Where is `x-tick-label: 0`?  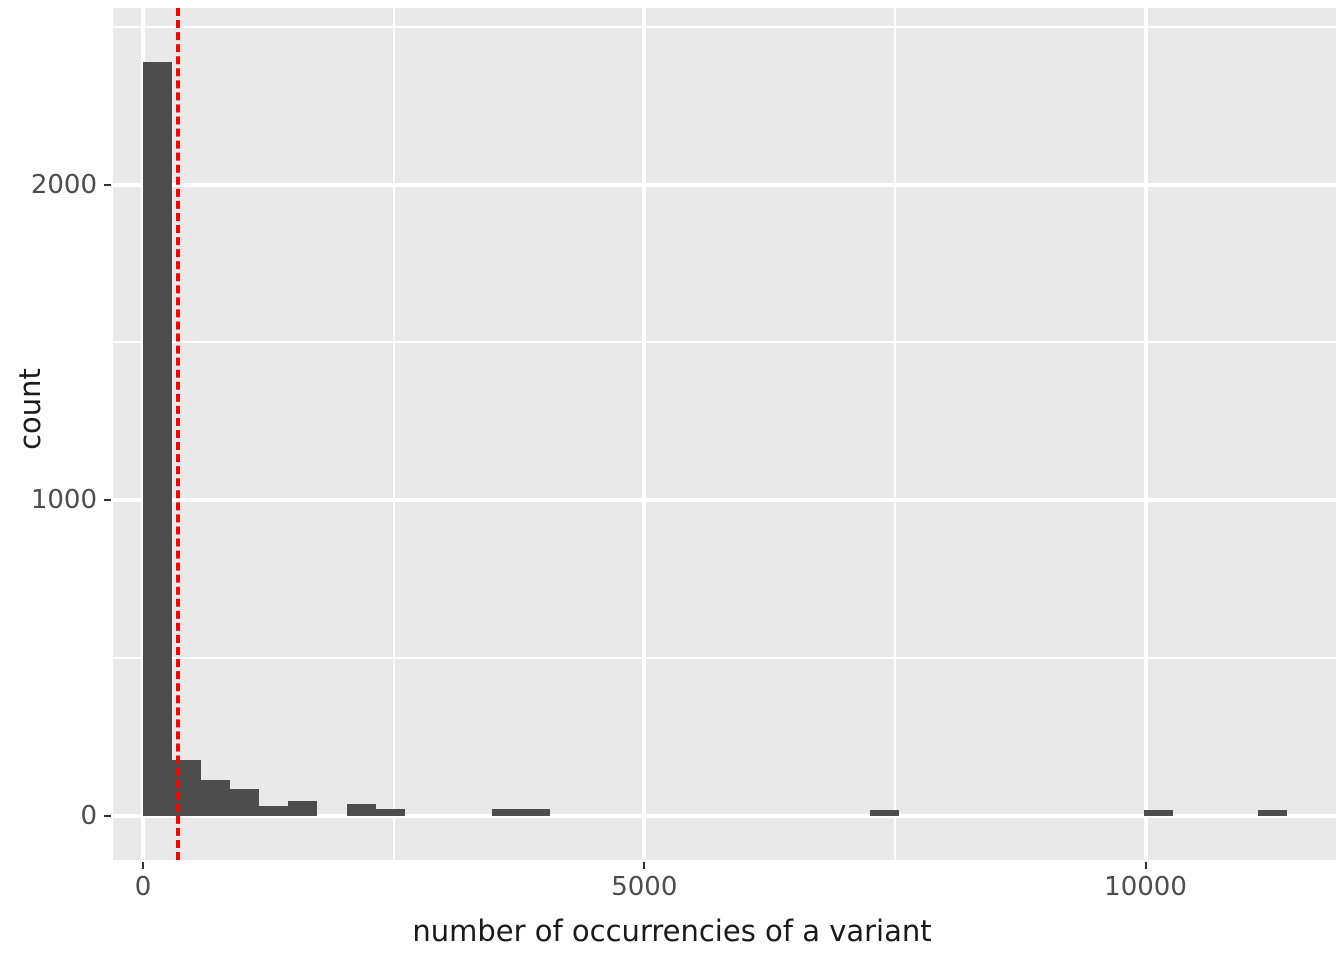
x-tick-label: 0 is located at coordinates (143, 887).